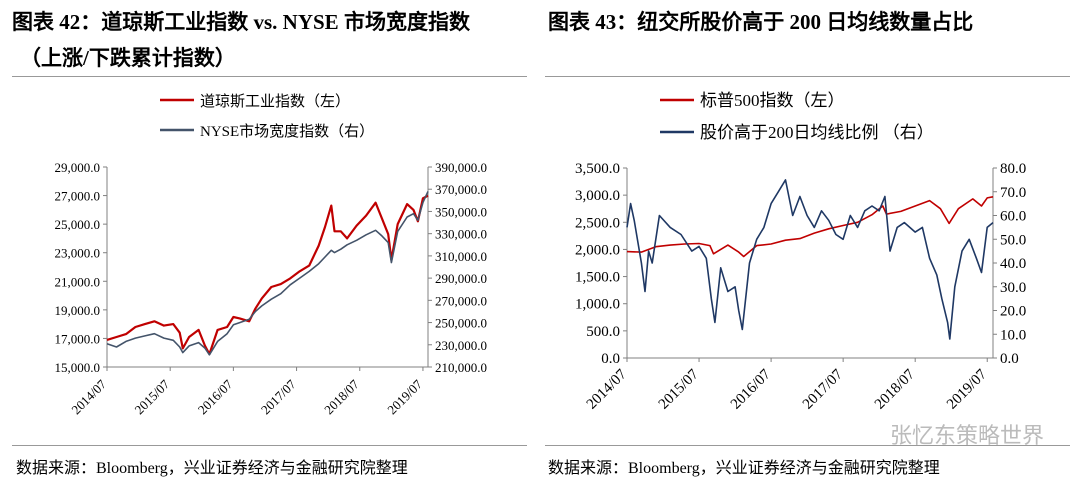 This screenshot has width=1080, height=483. I want to click on y-left-tick-label: 29,000.0, so click(78, 167).